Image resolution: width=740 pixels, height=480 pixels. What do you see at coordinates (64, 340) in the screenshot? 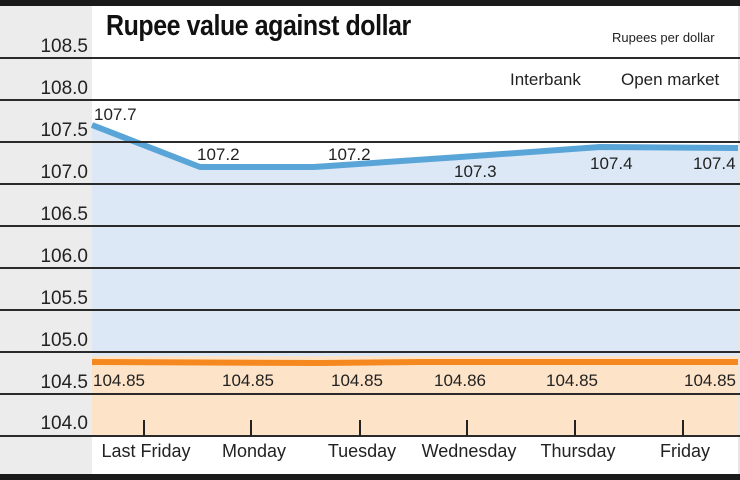
I see `y-tick-label: 105.0` at bounding box center [64, 340].